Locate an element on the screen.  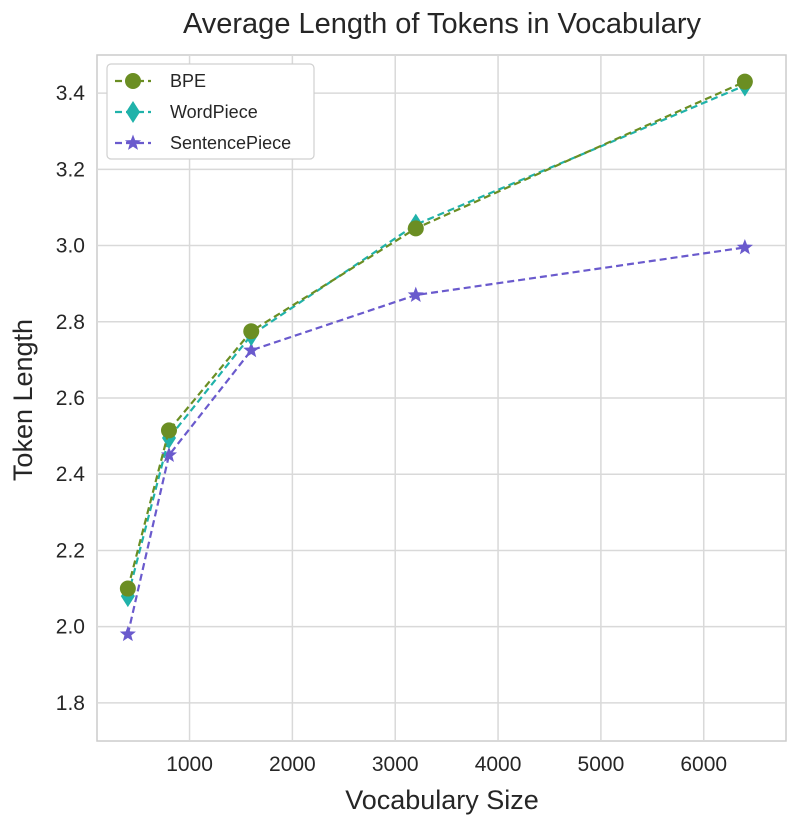
x-tick-label: 2000 is located at coordinates (292, 764).